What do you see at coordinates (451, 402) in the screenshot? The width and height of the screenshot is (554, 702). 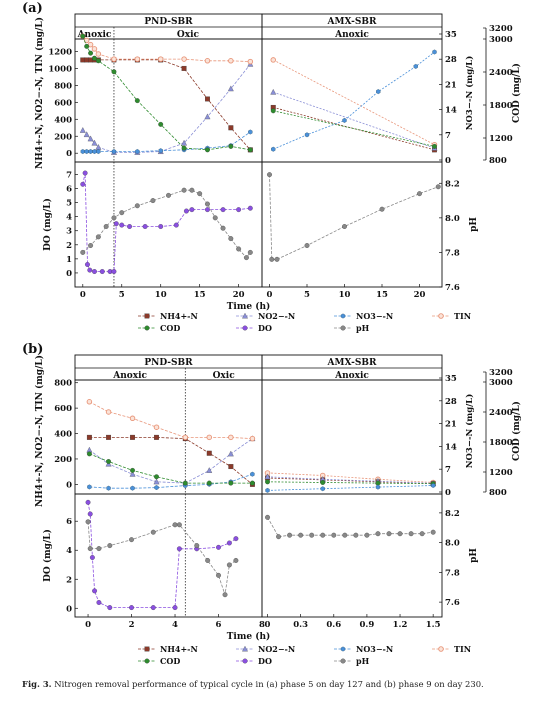 I see `no3-axis-tick-label: 28` at bounding box center [451, 402].